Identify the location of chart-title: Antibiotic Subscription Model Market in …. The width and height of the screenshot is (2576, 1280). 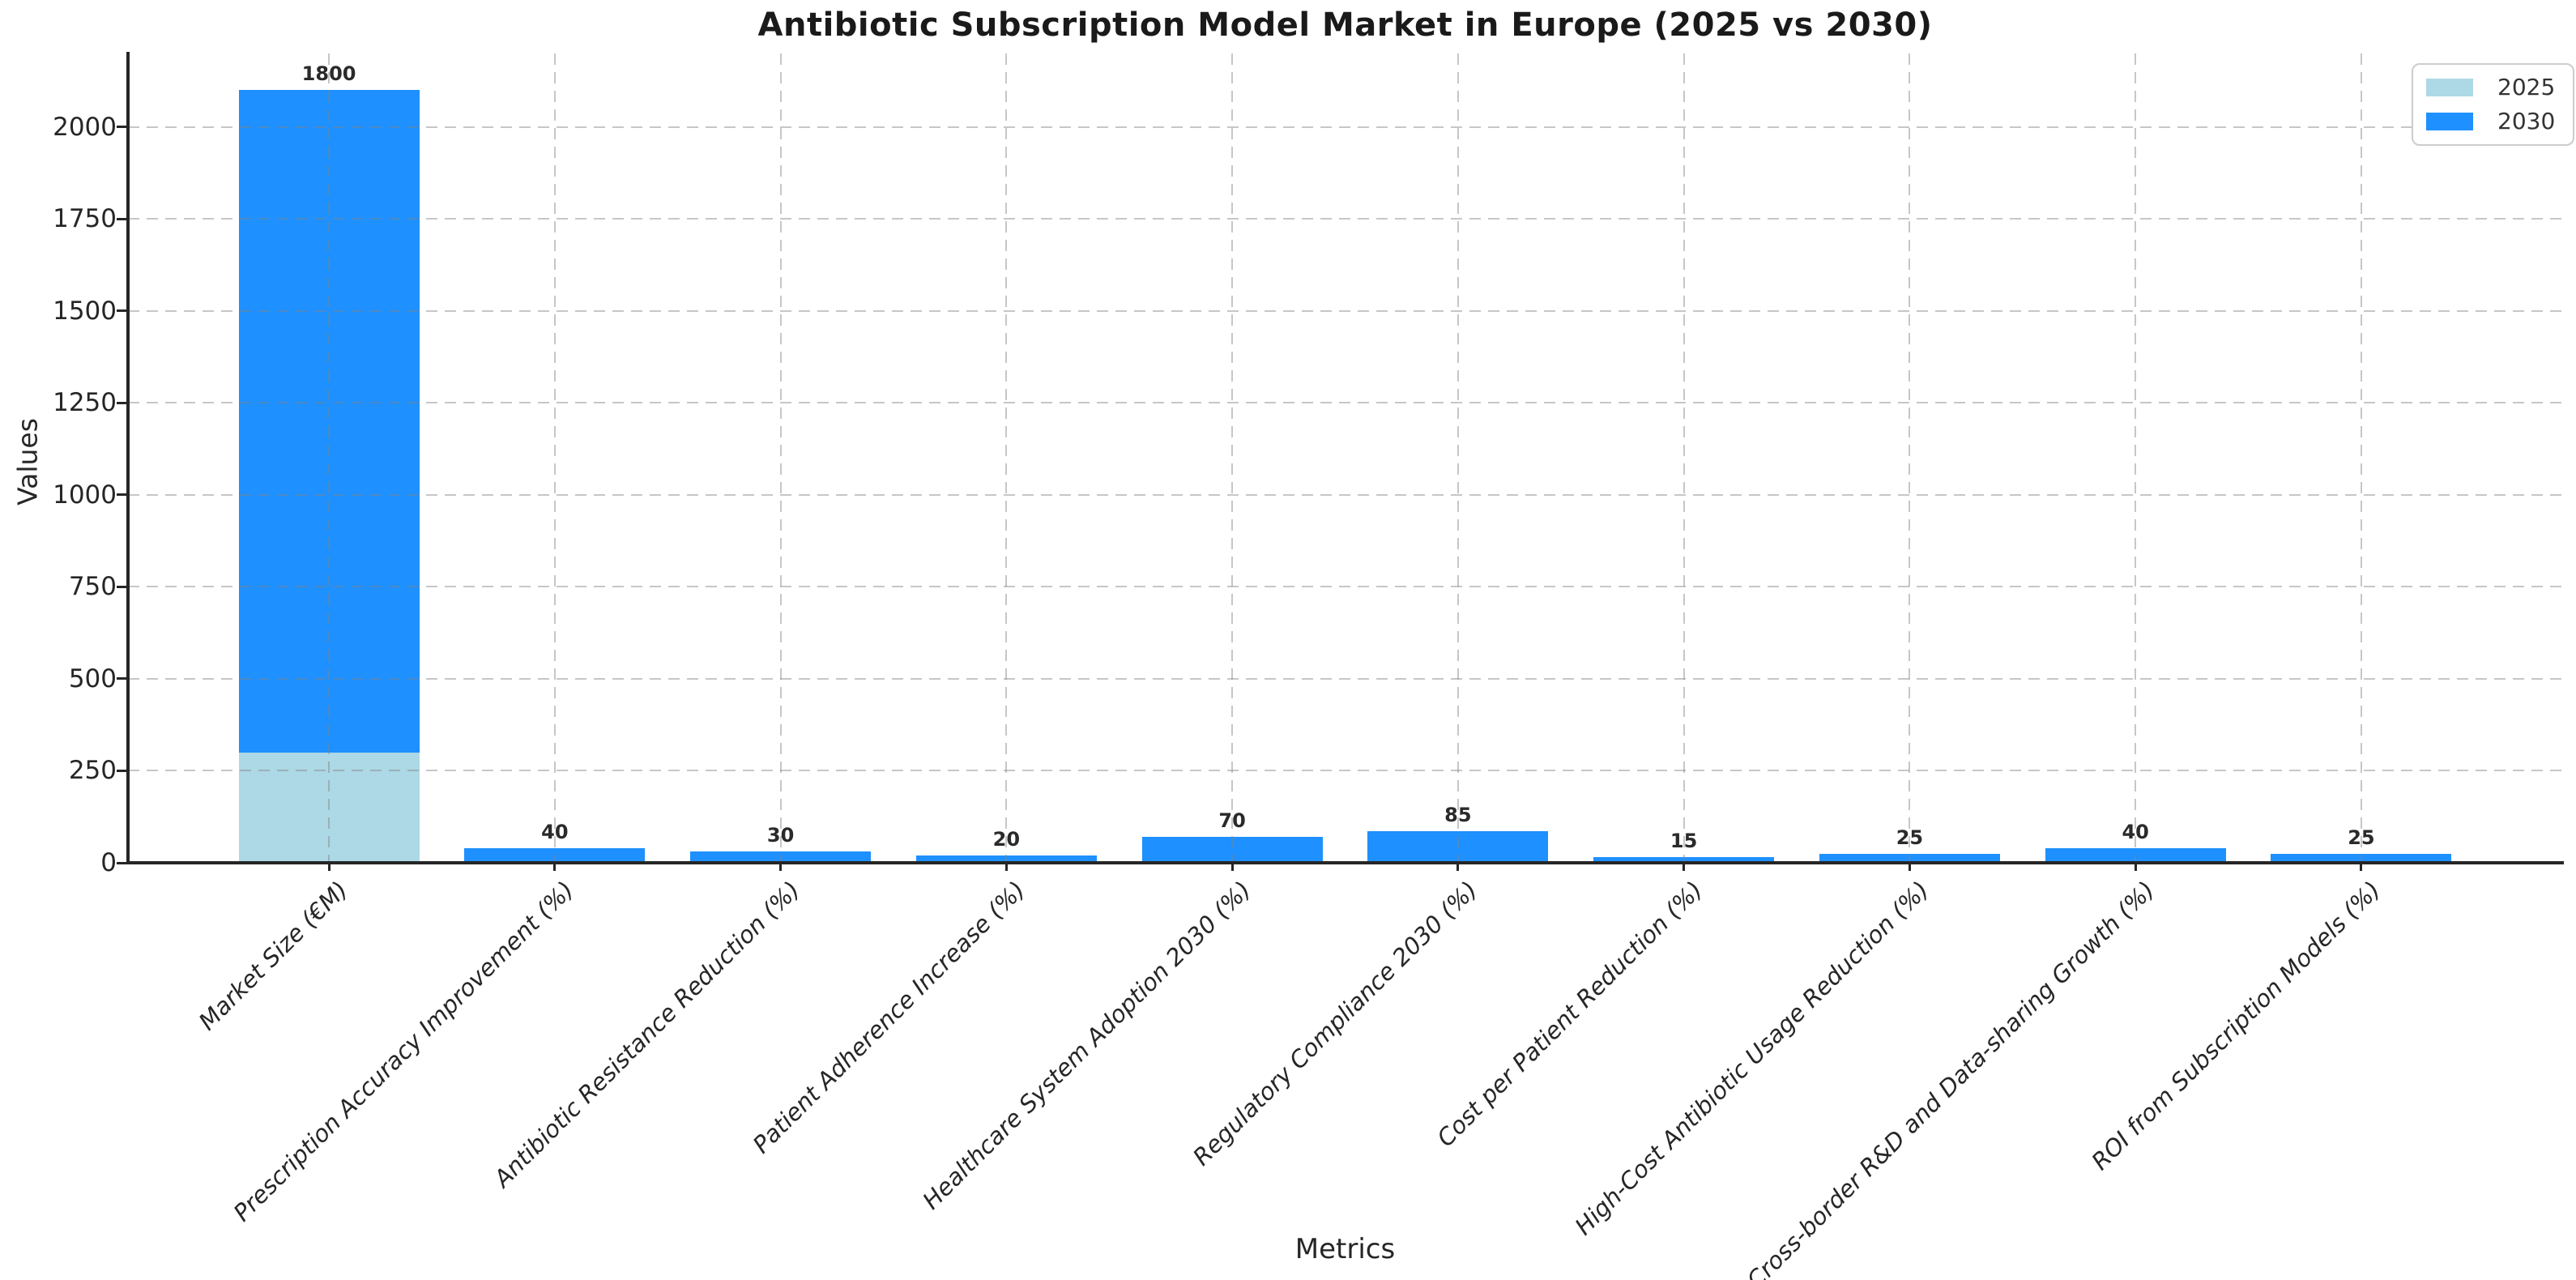
(1345, 25).